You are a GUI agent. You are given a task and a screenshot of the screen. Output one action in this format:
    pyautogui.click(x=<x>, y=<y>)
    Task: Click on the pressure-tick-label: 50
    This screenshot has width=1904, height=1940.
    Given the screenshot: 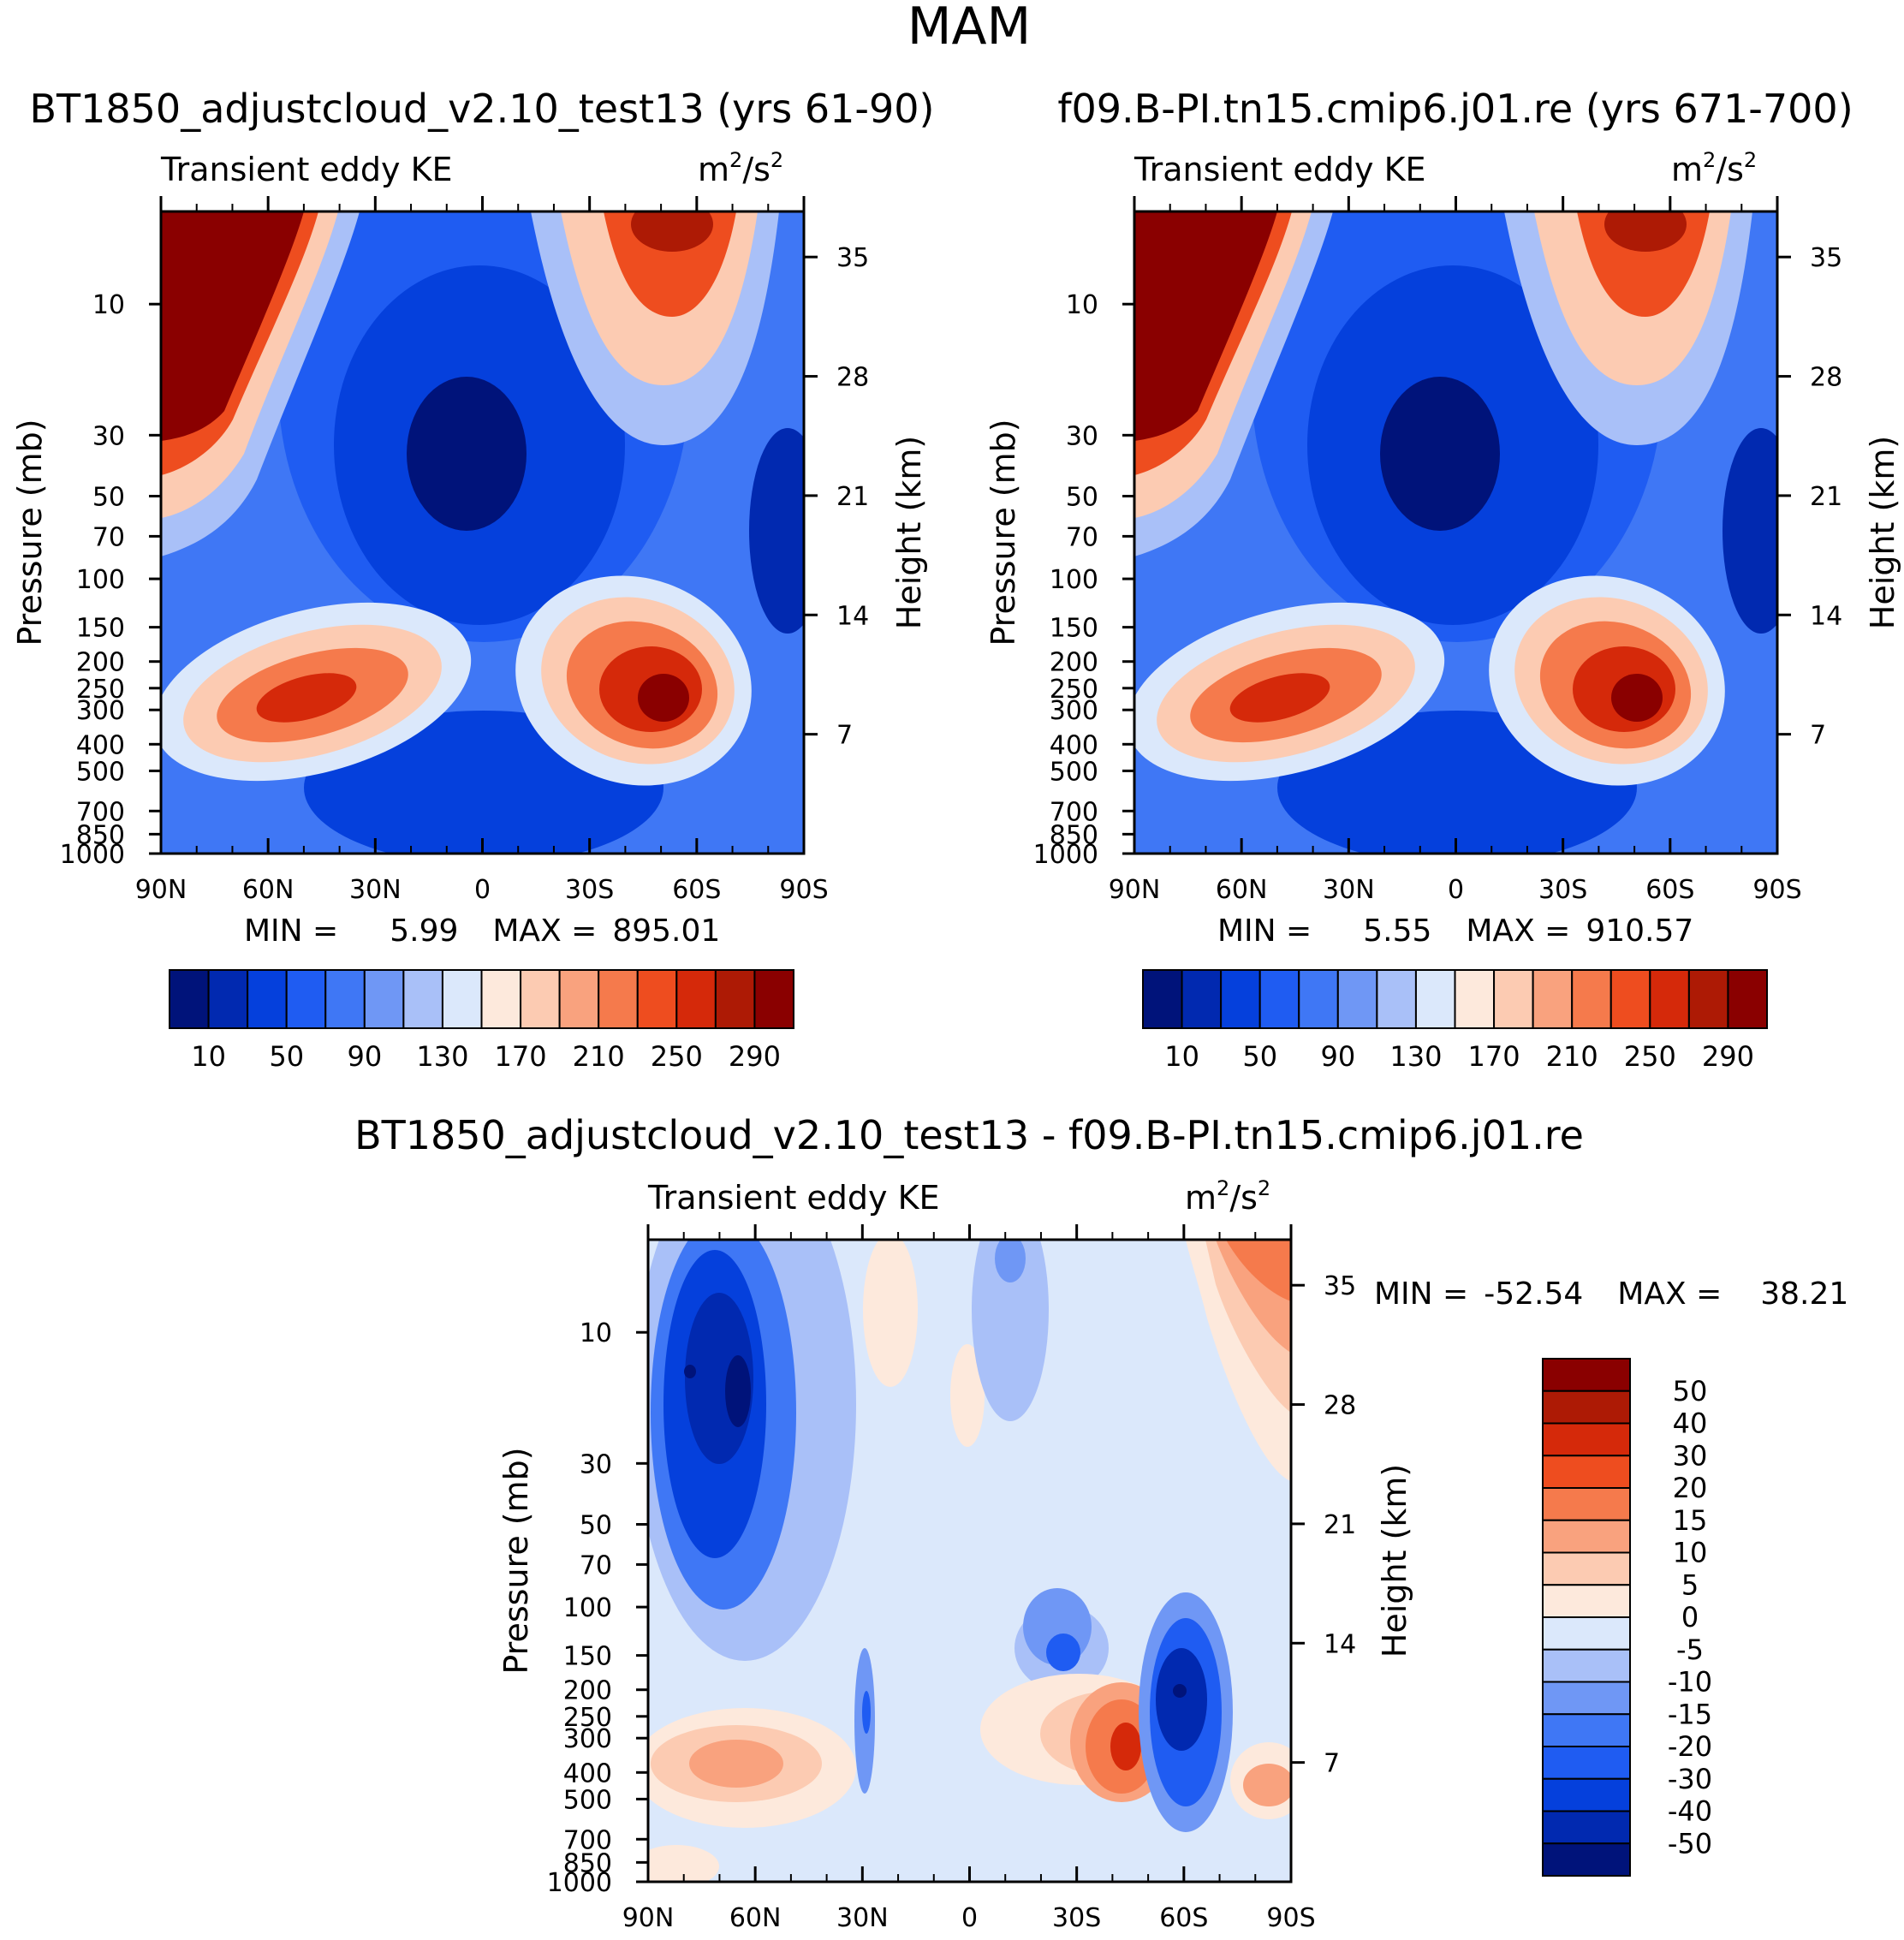 What is the action you would take?
    pyautogui.click(x=109, y=498)
    